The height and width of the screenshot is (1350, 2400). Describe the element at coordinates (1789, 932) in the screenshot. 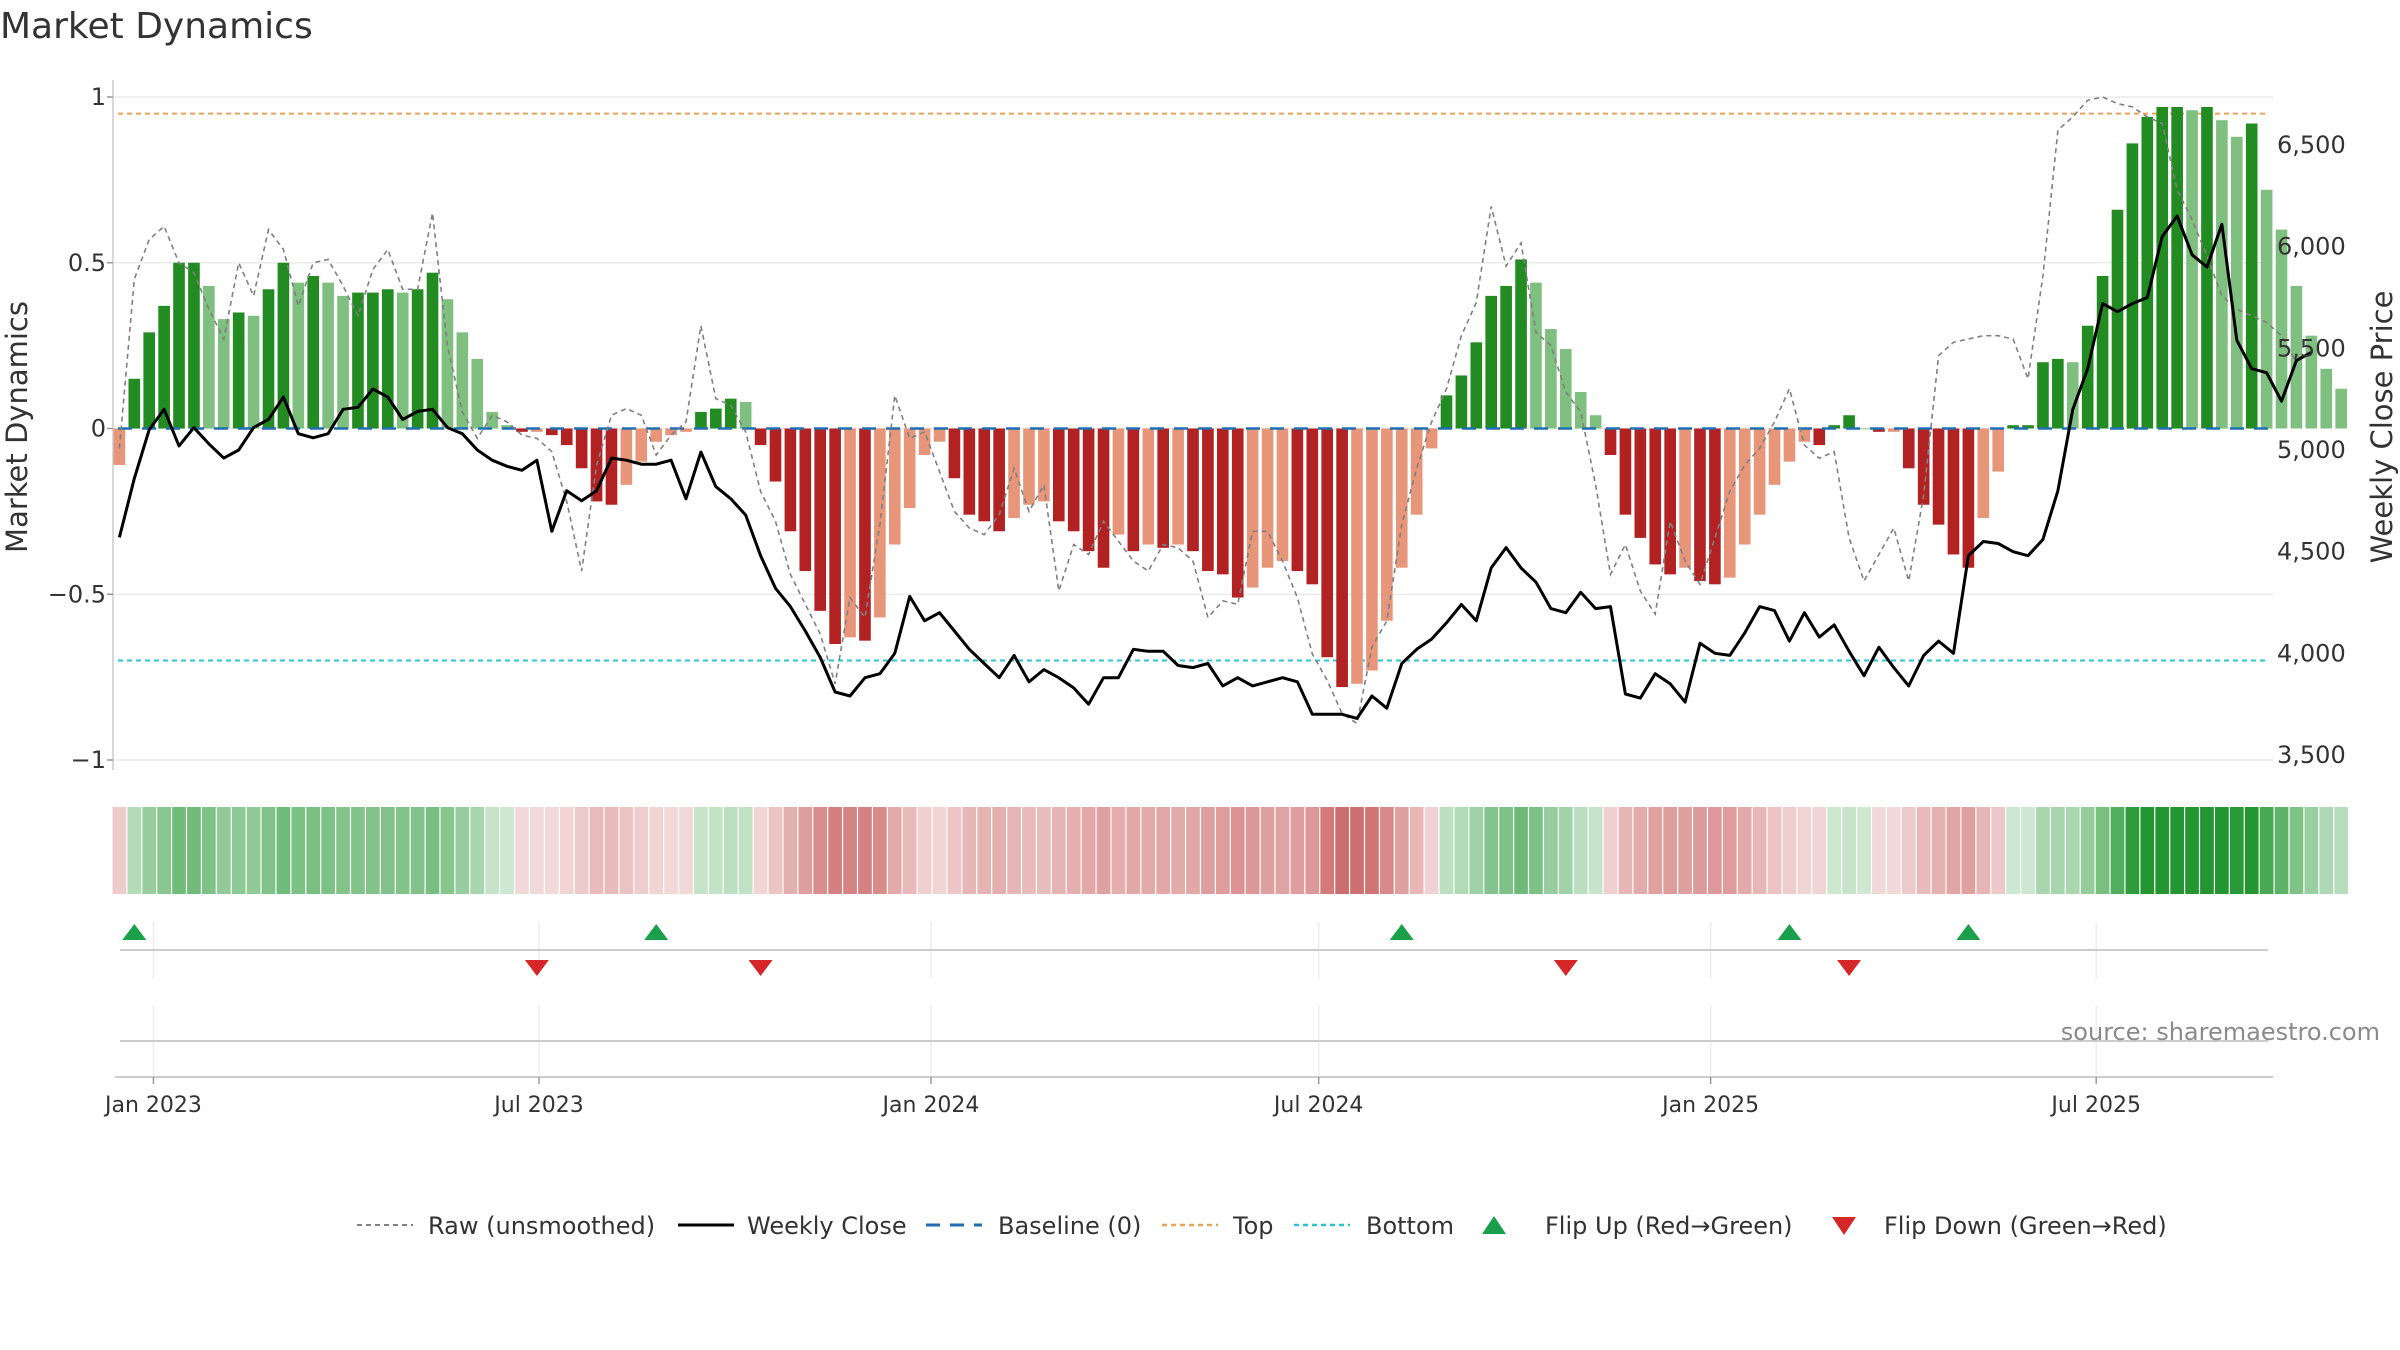

I see `flip-up-marker` at that location.